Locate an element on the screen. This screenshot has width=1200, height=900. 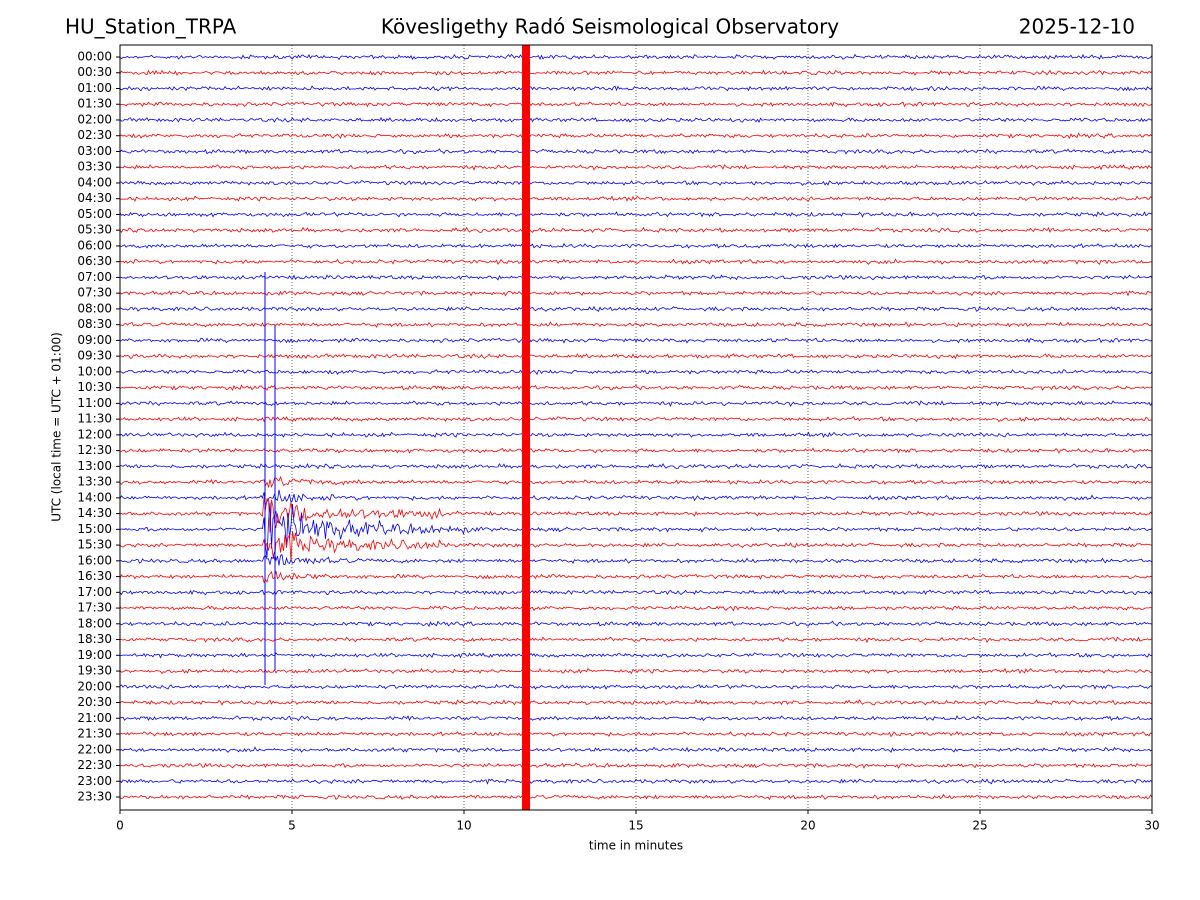
y-tick-label: 02:00 is located at coordinates (94, 119).